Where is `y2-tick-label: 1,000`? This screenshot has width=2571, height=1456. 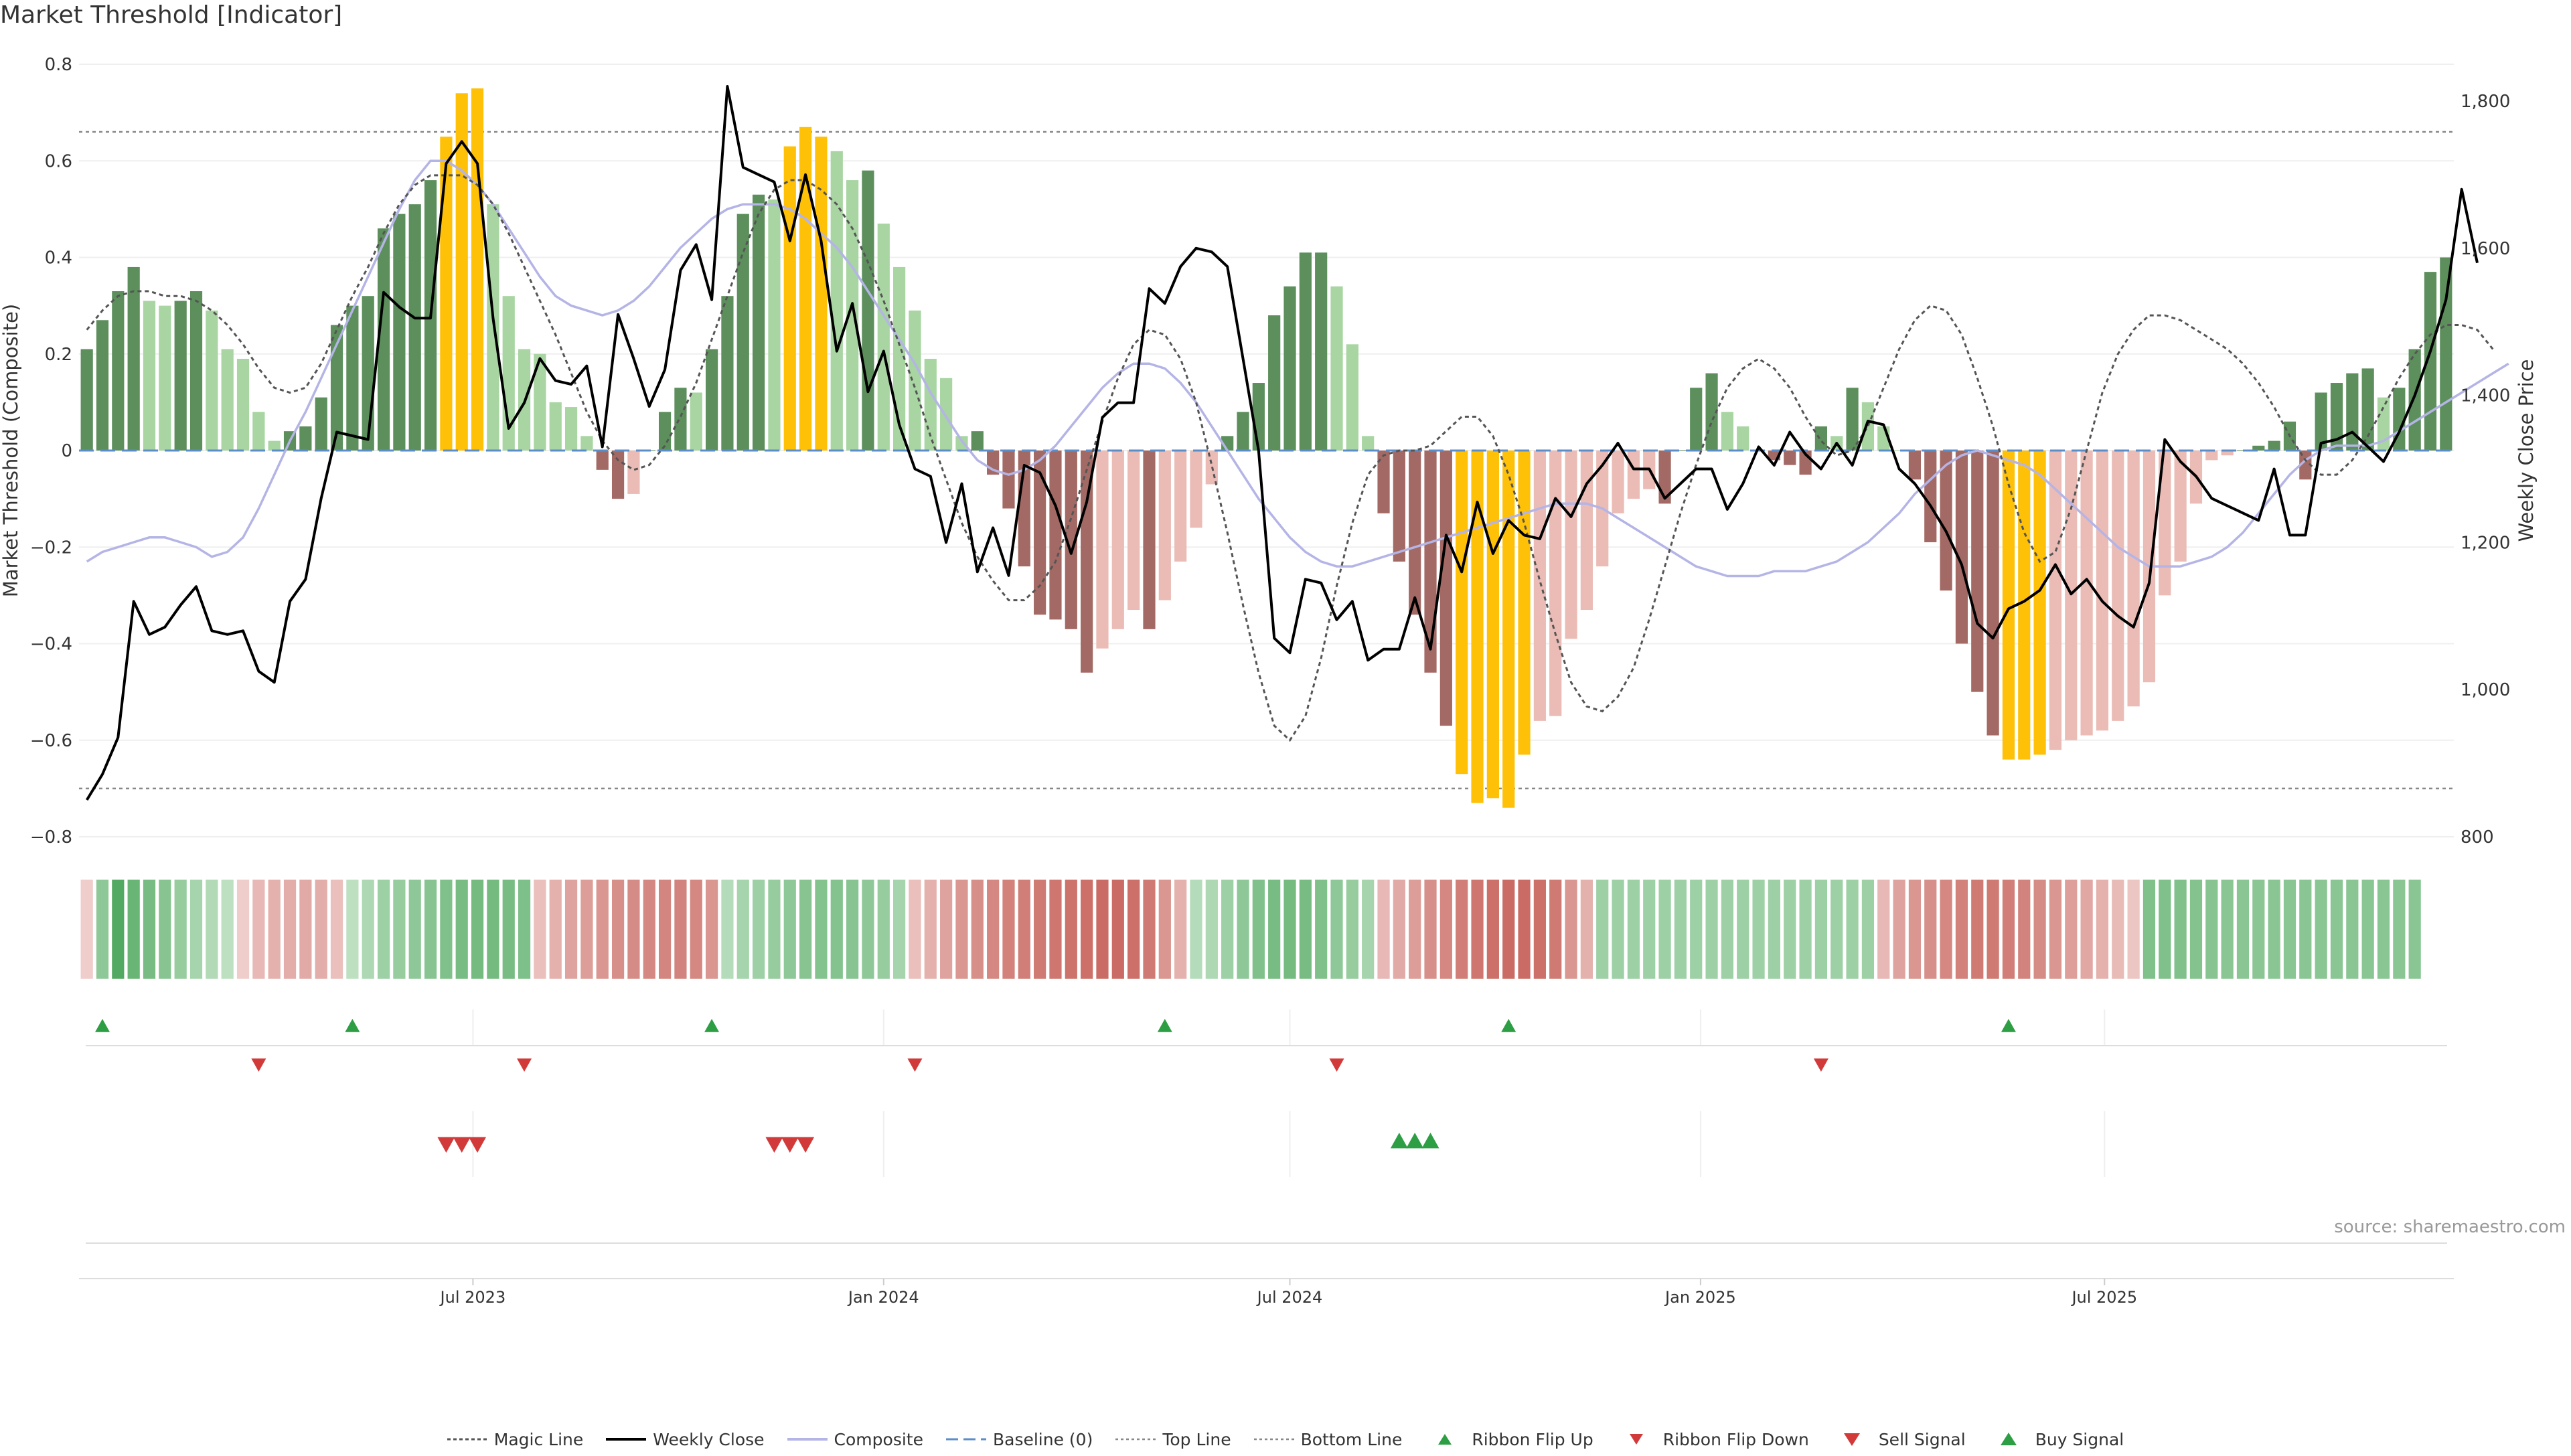
y2-tick-label: 1,000 is located at coordinates (2485, 690).